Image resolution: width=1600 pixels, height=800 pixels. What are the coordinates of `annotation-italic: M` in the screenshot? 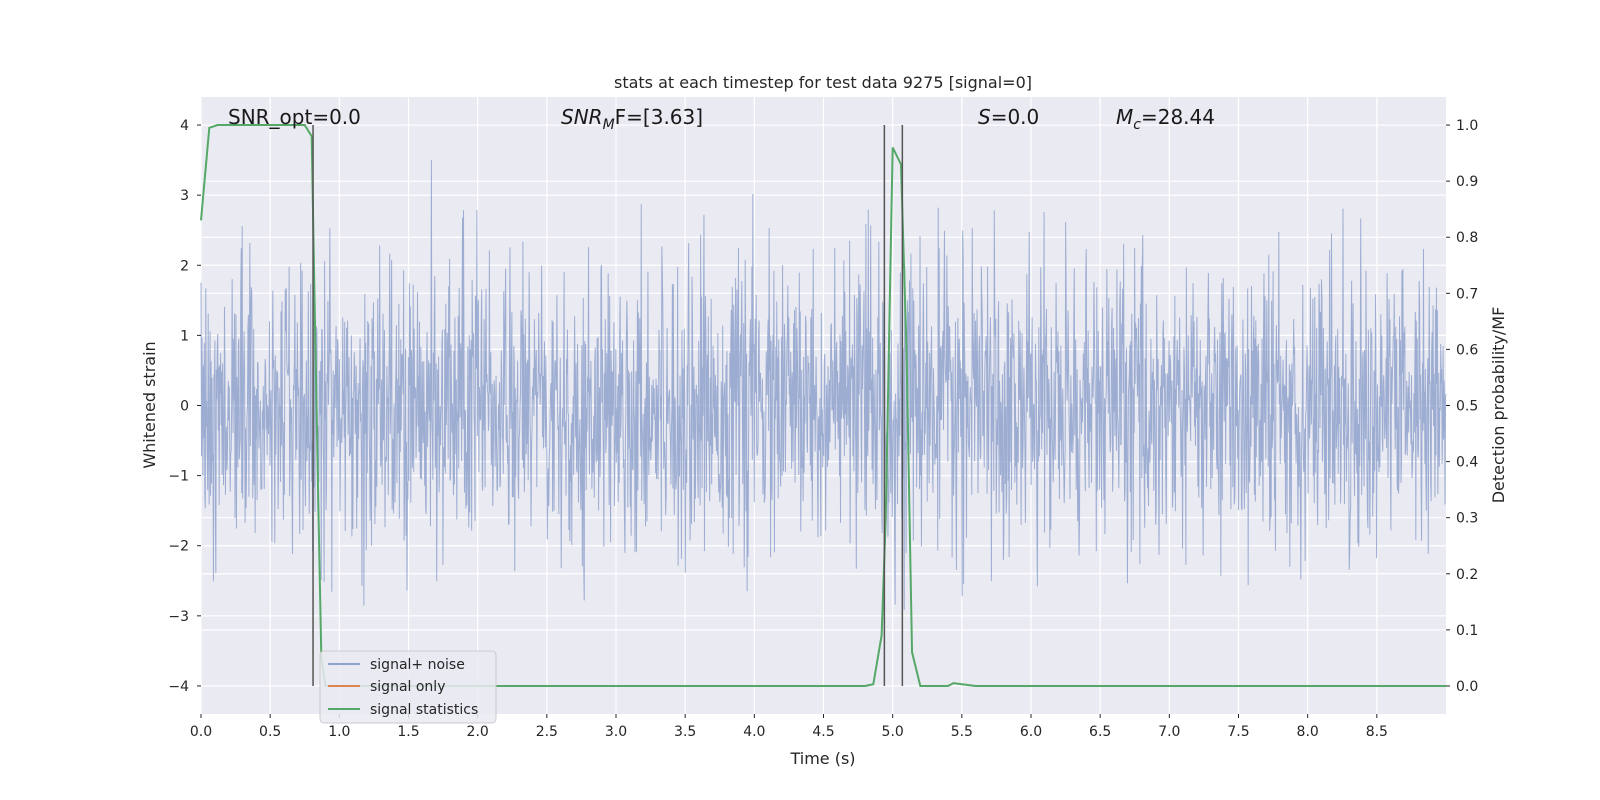 It's located at (1124, 117).